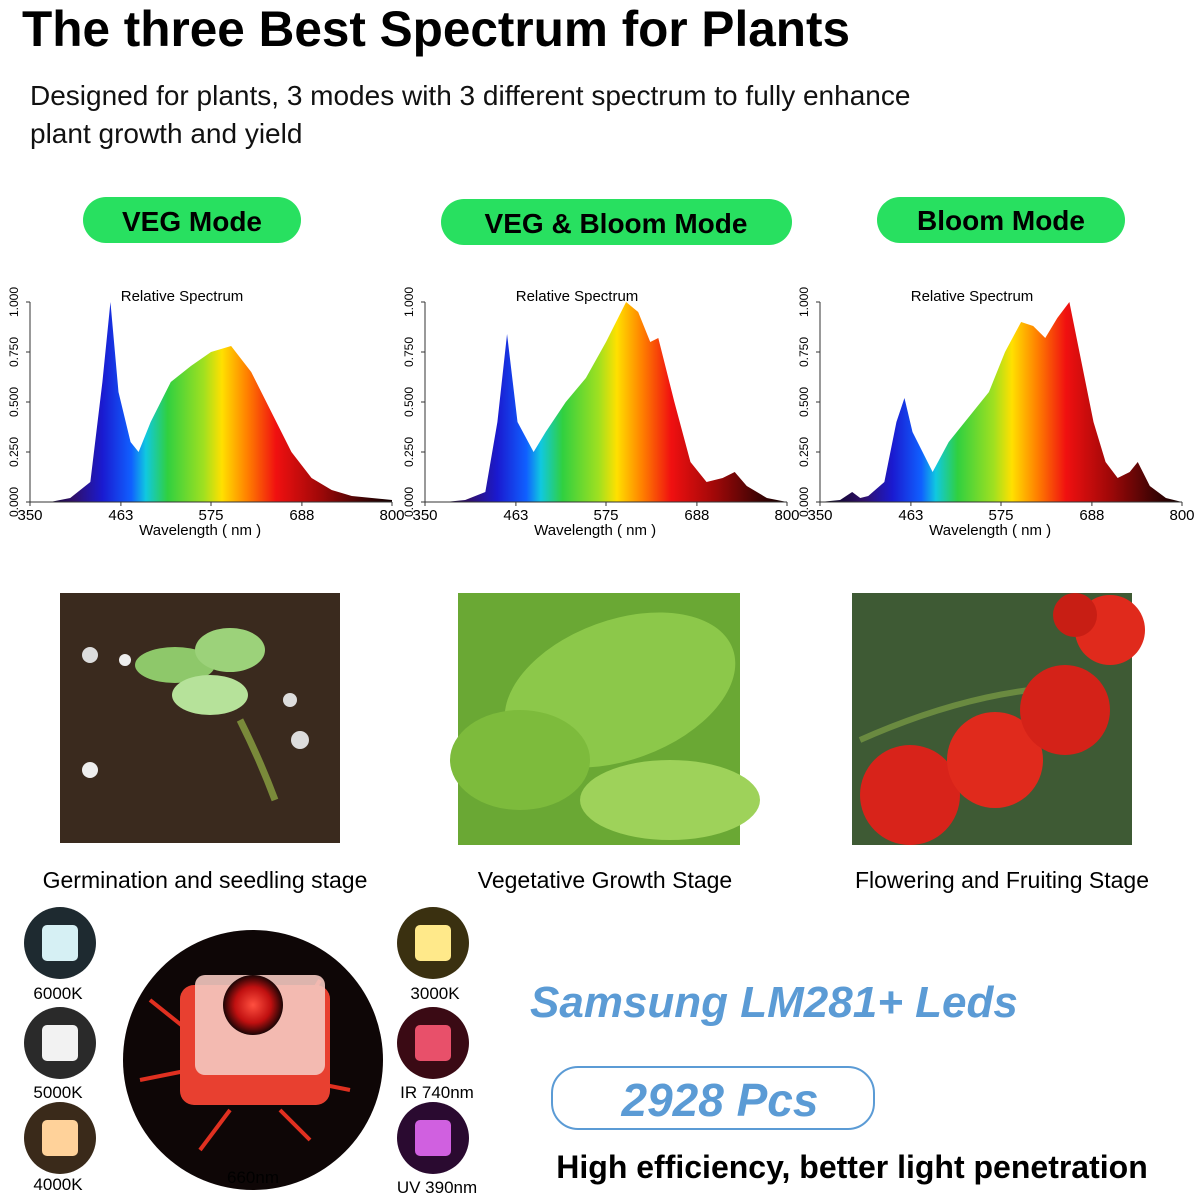 The height and width of the screenshot is (1200, 1200). I want to click on led-label: IR 740nm, so click(437, 1092).